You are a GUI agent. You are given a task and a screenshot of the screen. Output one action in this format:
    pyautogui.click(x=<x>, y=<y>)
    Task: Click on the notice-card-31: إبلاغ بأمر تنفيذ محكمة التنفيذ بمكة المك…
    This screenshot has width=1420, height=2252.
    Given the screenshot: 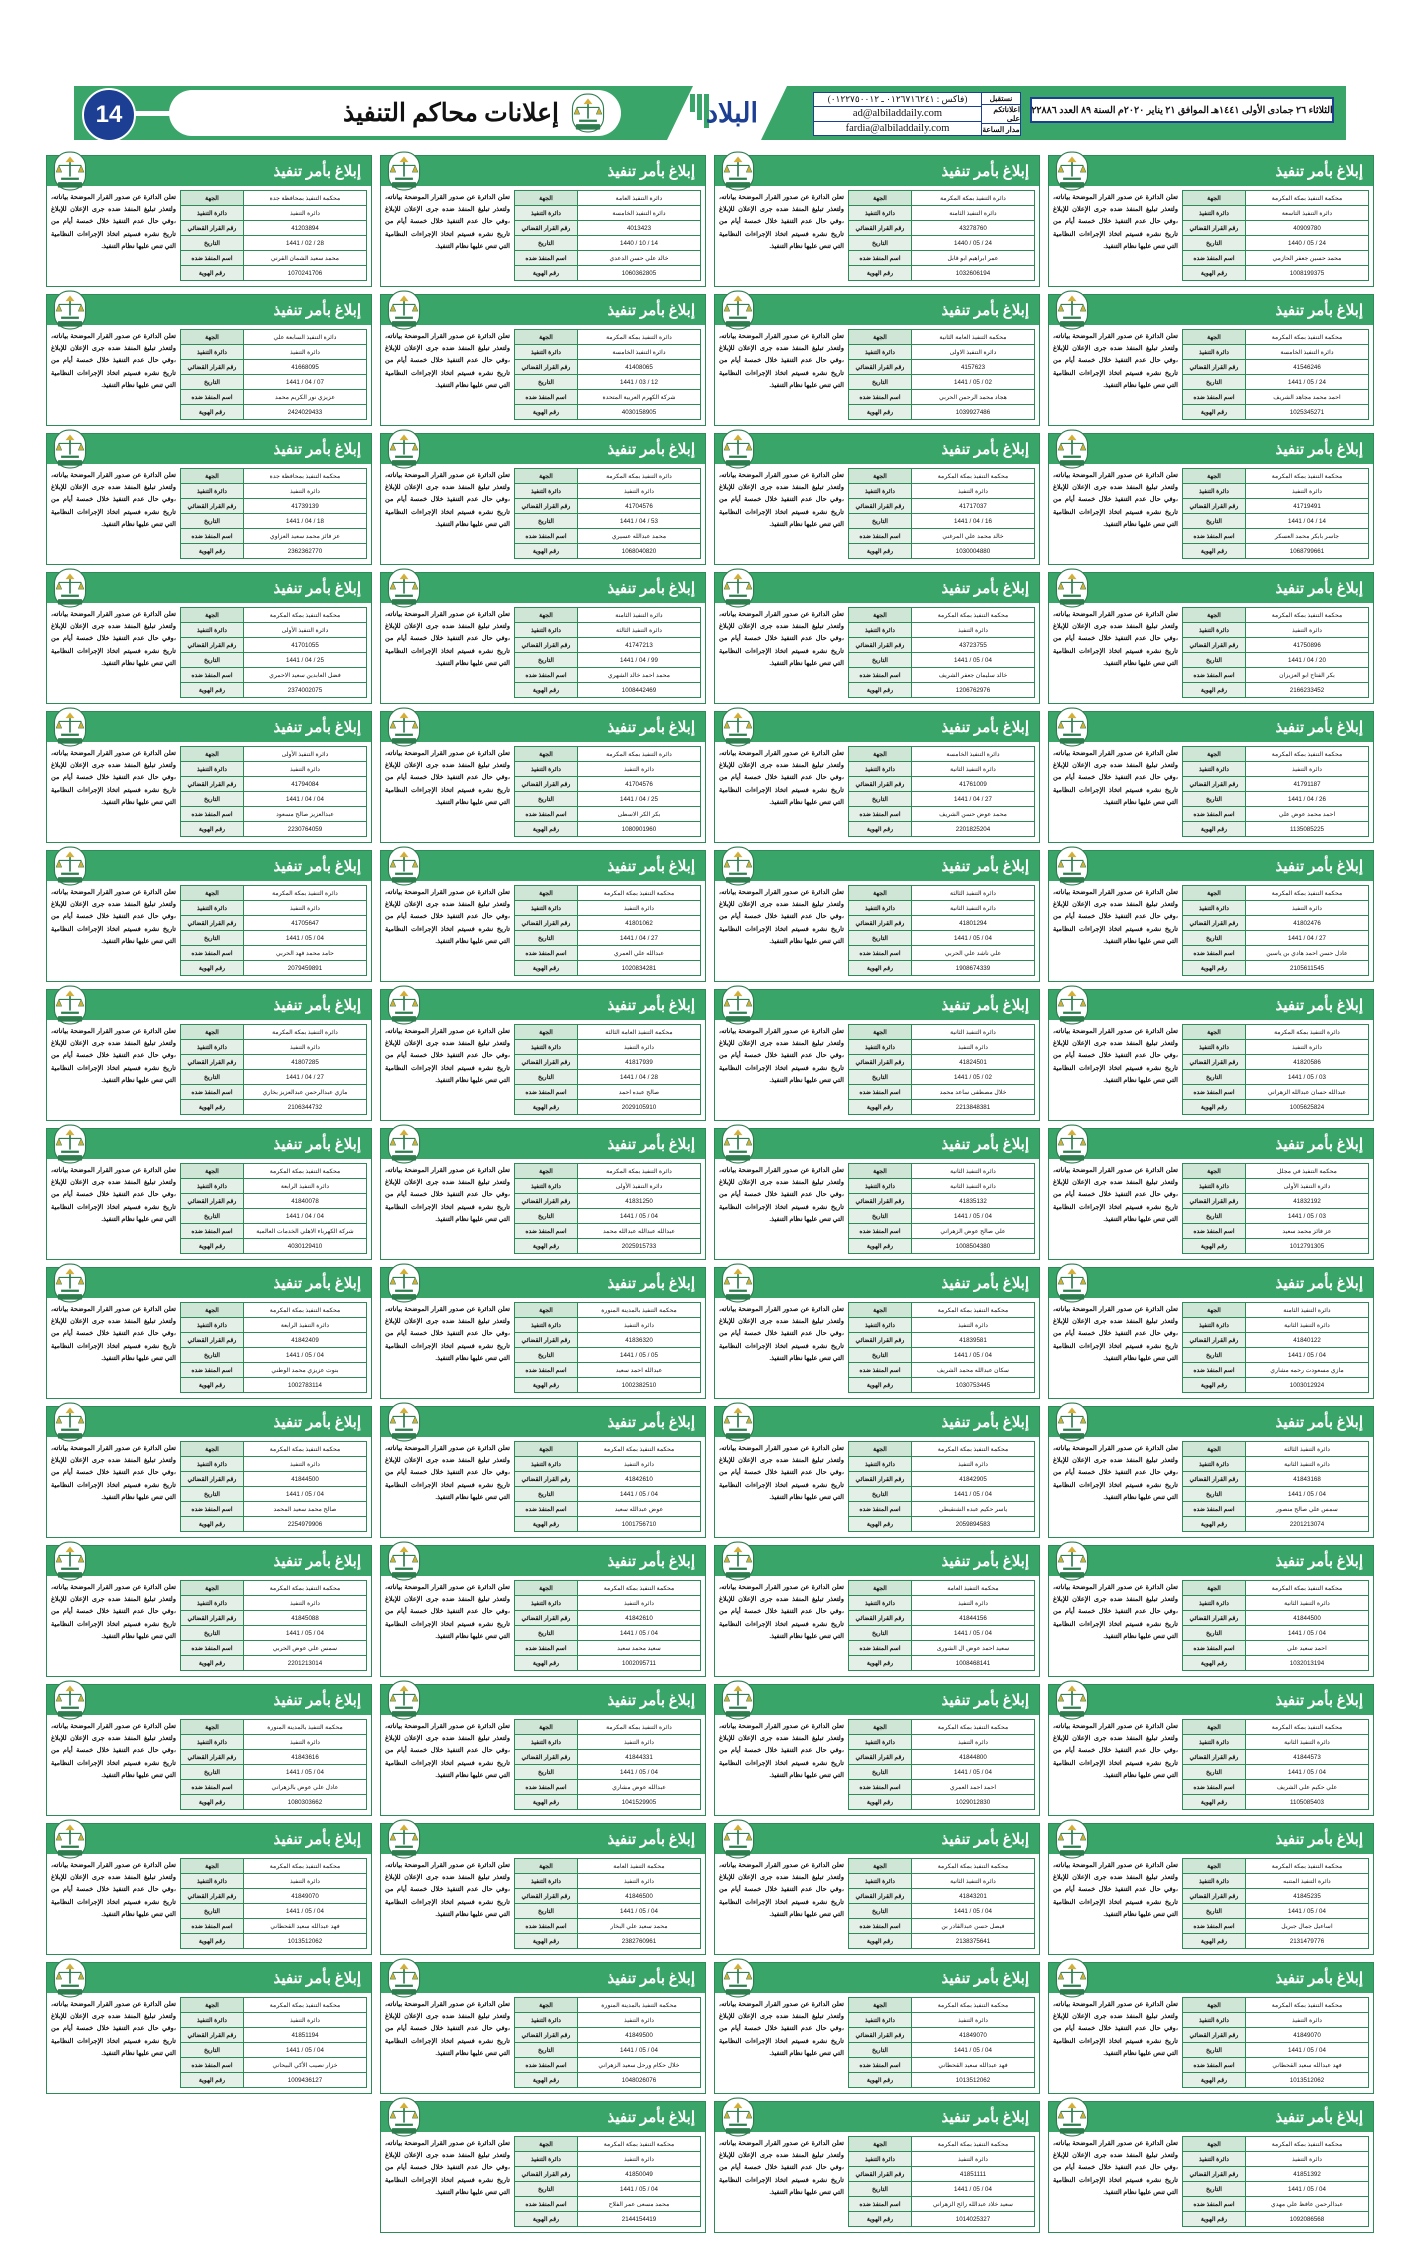 What is the action you would take?
    pyautogui.click(x=209, y=1192)
    